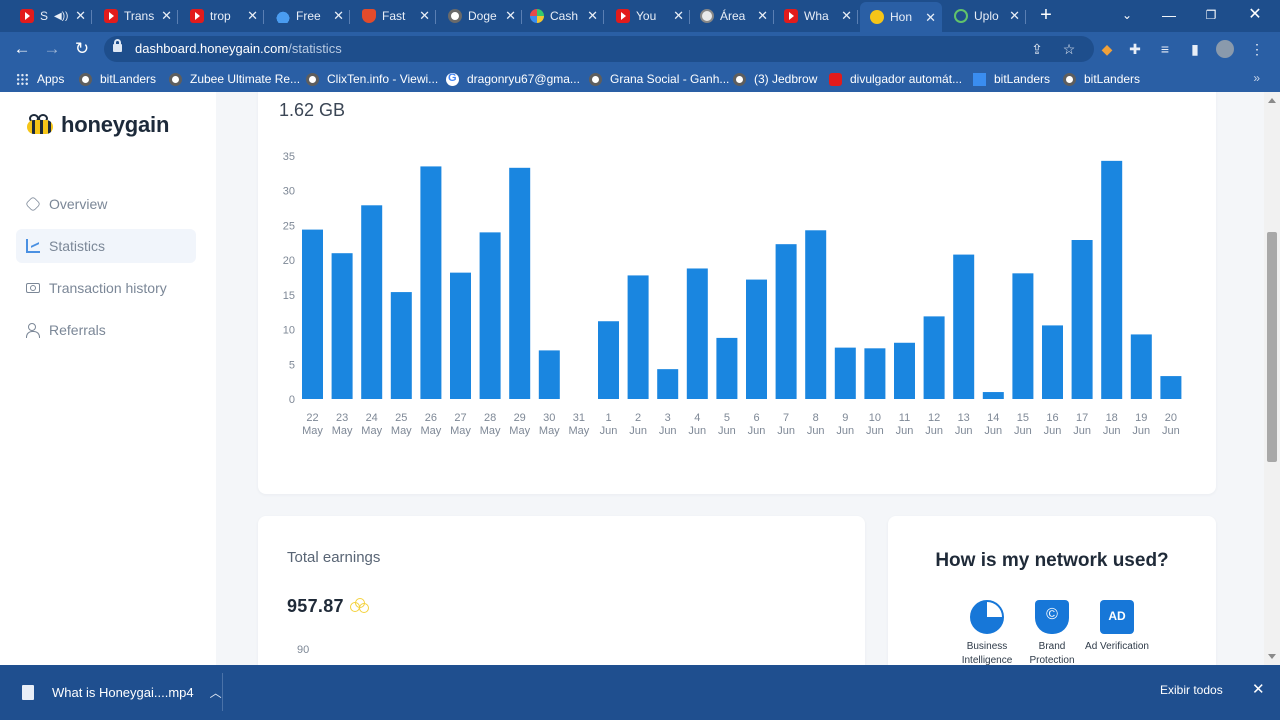  I want to click on tab-title: Doge, so click(482, 16).